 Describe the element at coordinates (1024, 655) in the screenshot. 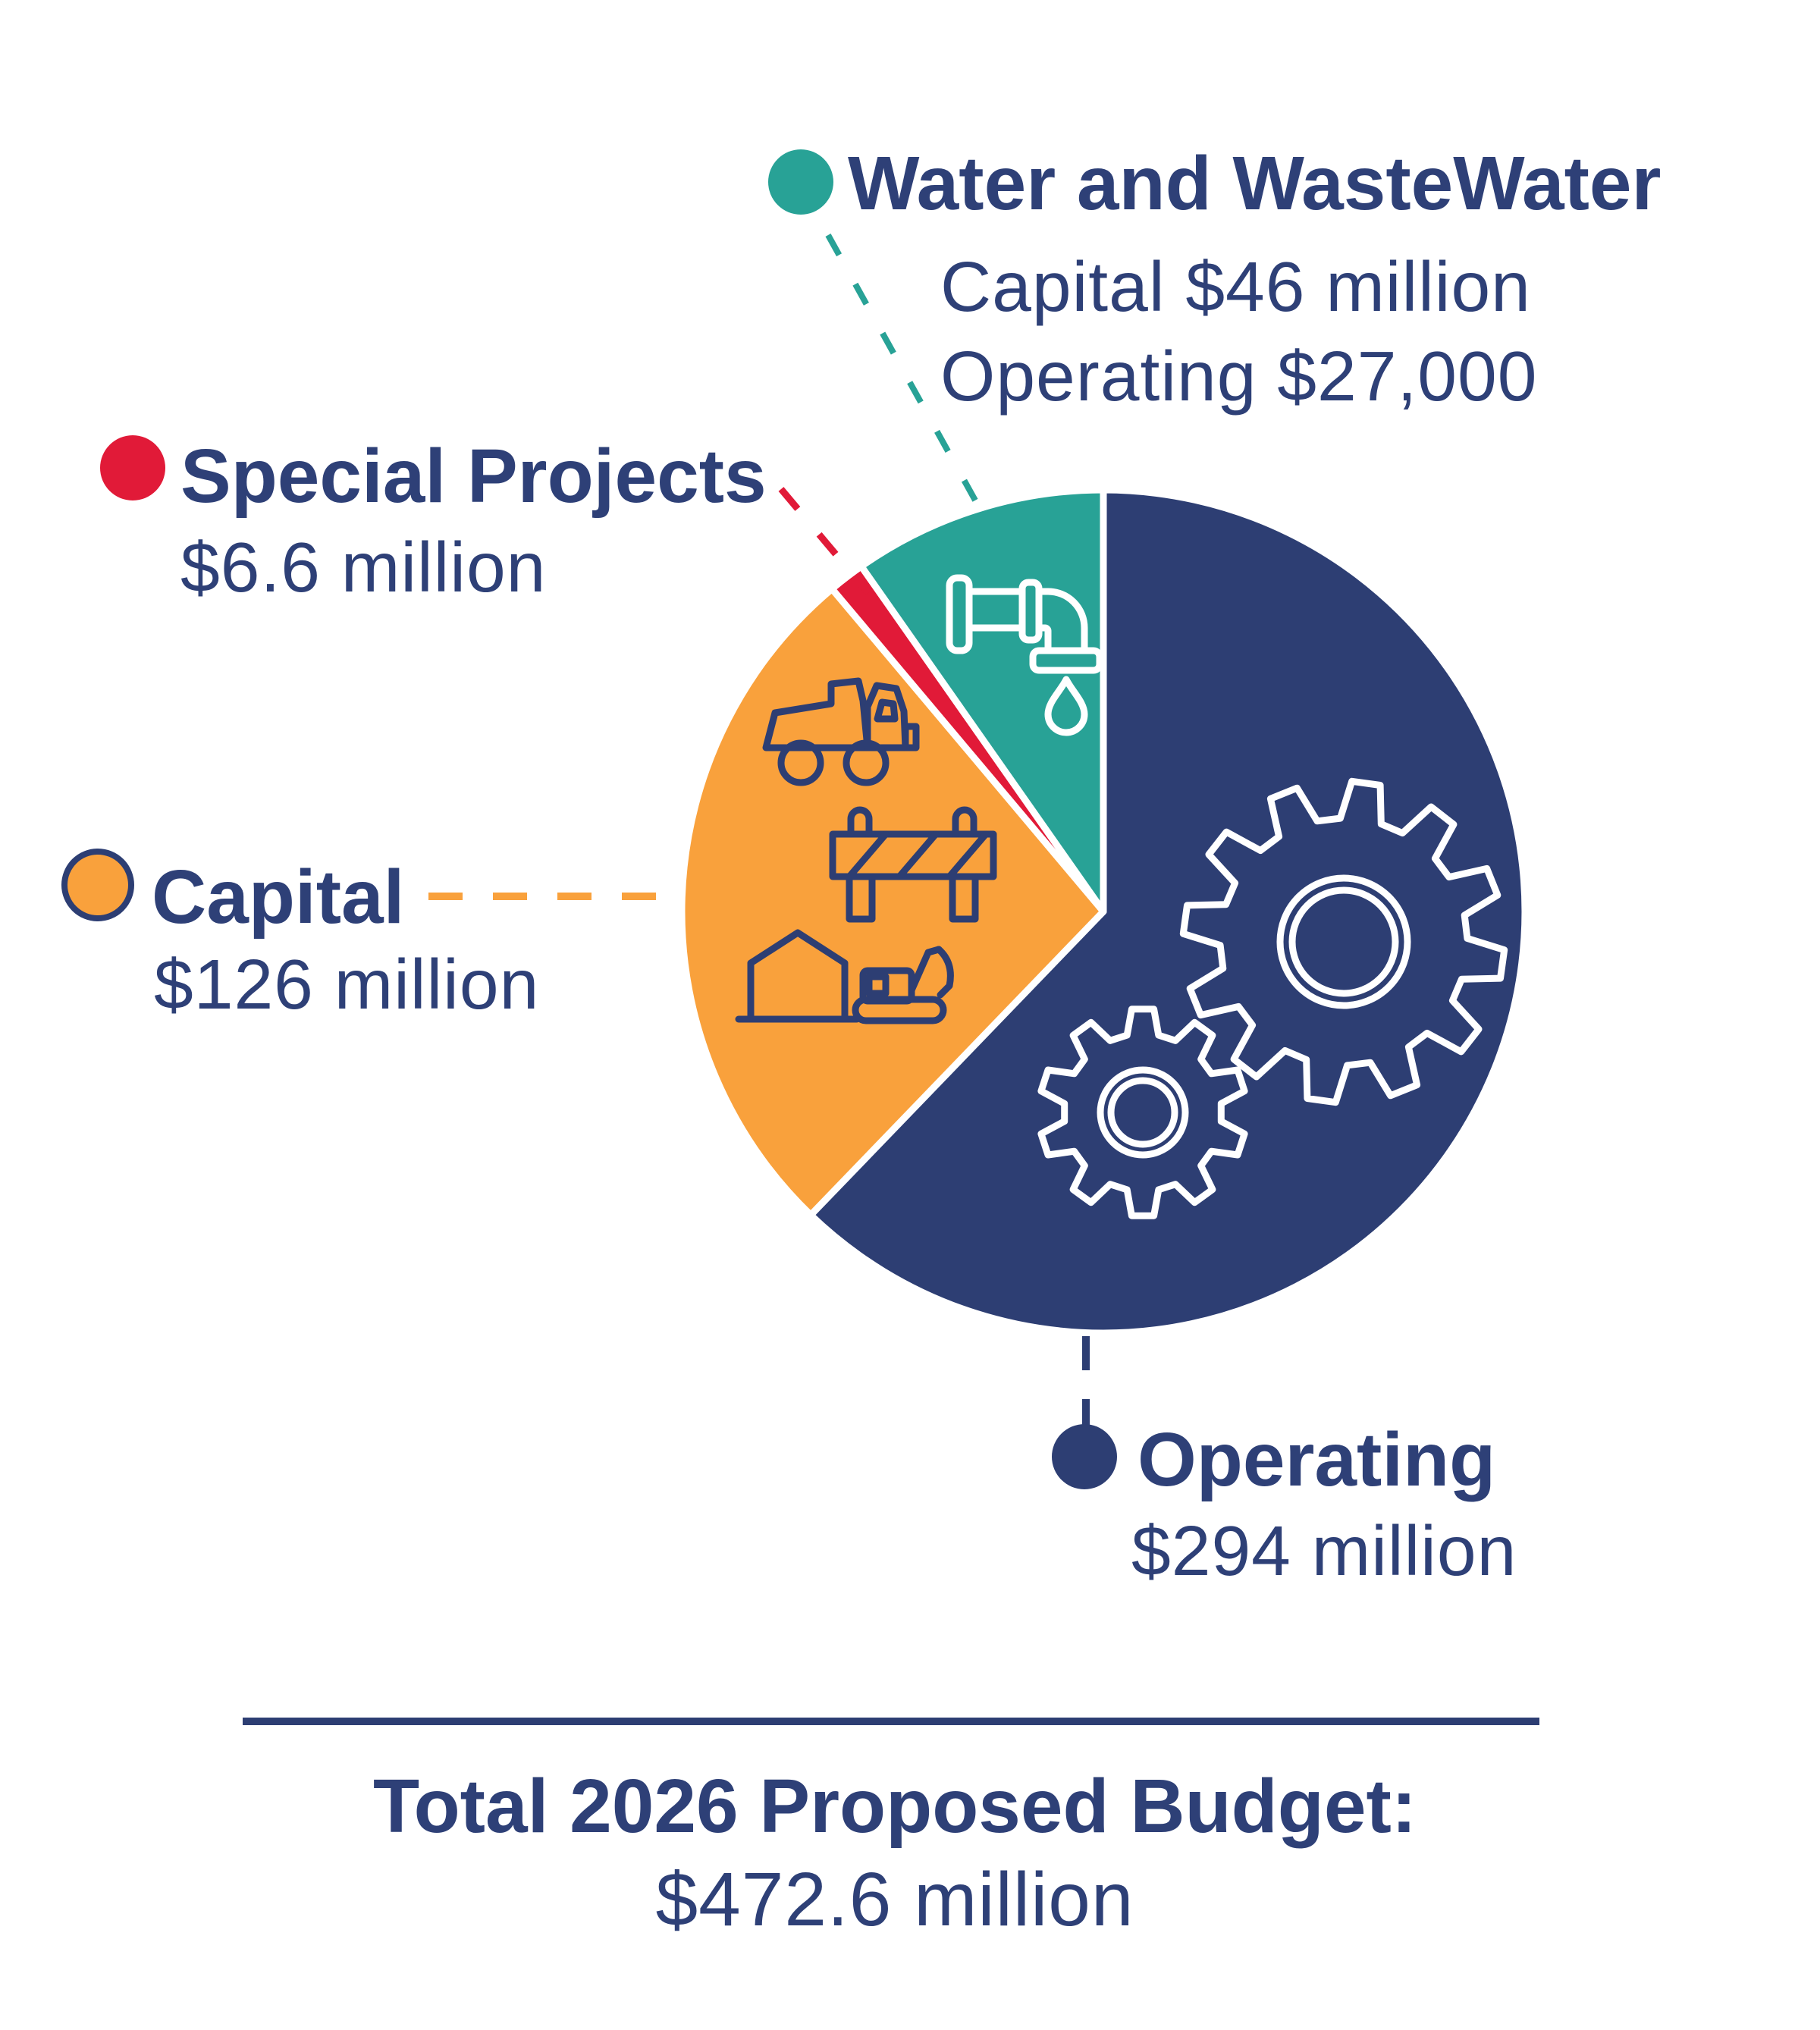

I see `faucet-icon` at that location.